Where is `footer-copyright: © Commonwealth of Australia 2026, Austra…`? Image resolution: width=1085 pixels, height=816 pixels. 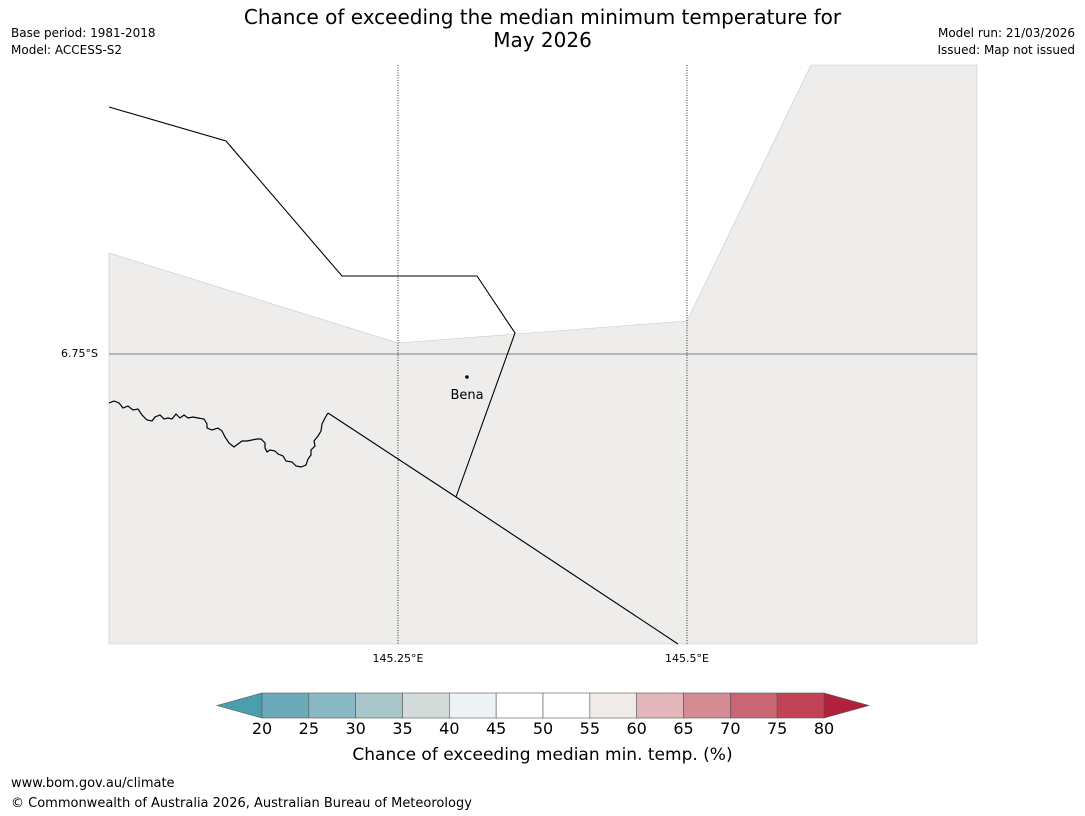
footer-copyright: © Commonwealth of Australia 2026, Austra… is located at coordinates (241, 803).